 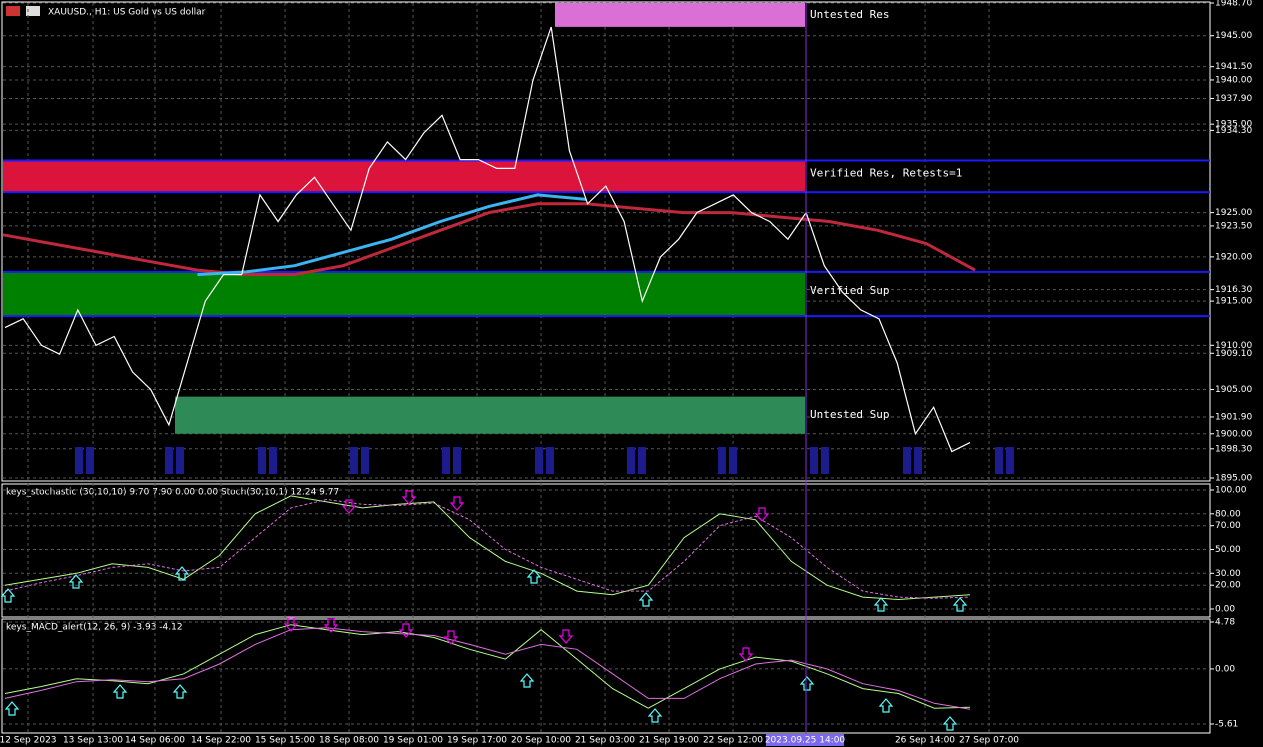 What do you see at coordinates (1228, 574) in the screenshot?
I see `tick-label: 30.00` at bounding box center [1228, 574].